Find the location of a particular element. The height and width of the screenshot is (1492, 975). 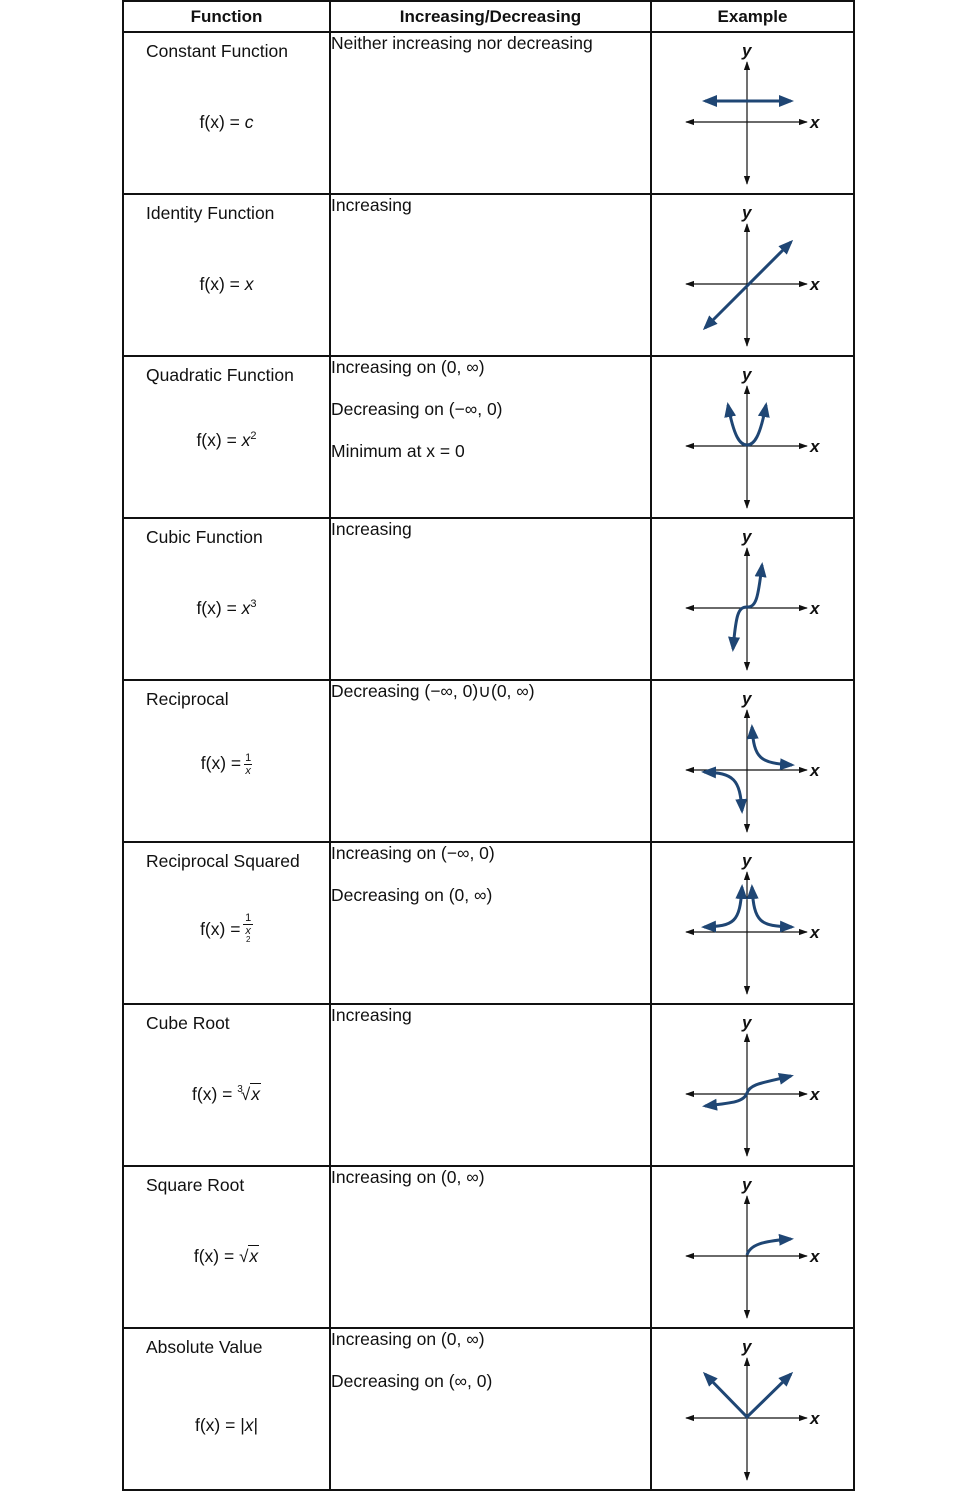

function-cell: Reciprocal f(x) = 1 x is located at coordinates (226, 761).